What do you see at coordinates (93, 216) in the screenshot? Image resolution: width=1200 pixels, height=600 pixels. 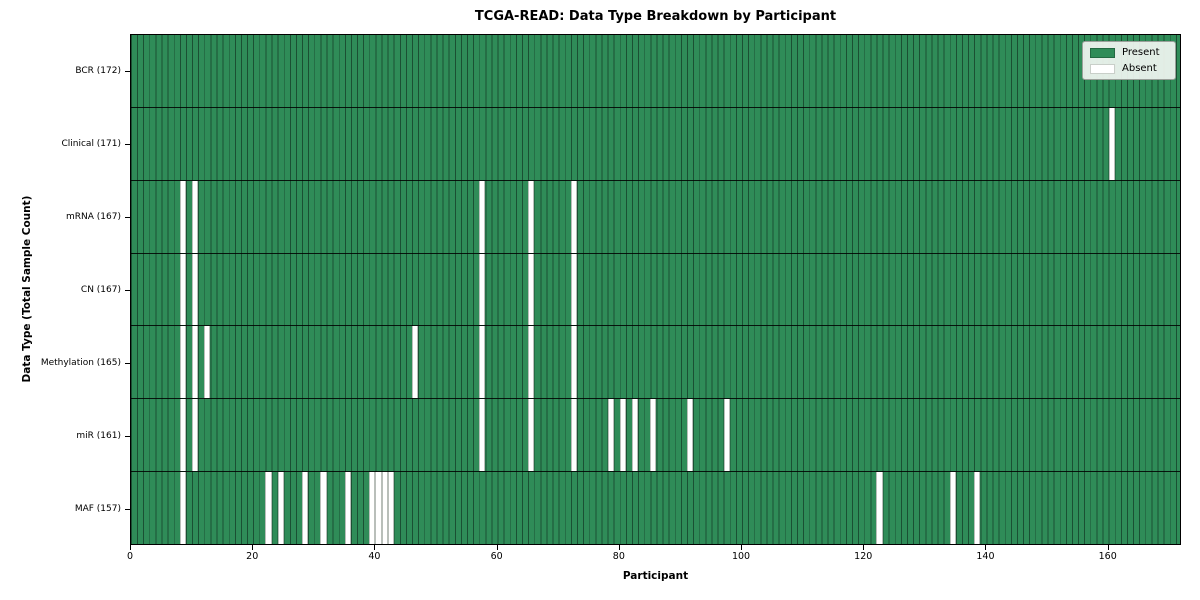 I see `y-tick-label: mRNA (167)` at bounding box center [93, 216].